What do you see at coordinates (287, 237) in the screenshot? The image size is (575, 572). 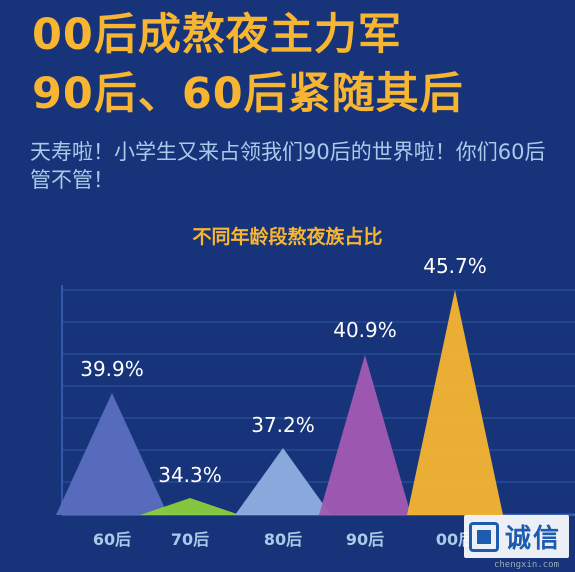 I see `chart-title: 不同年龄段熬夜族占比` at bounding box center [287, 237].